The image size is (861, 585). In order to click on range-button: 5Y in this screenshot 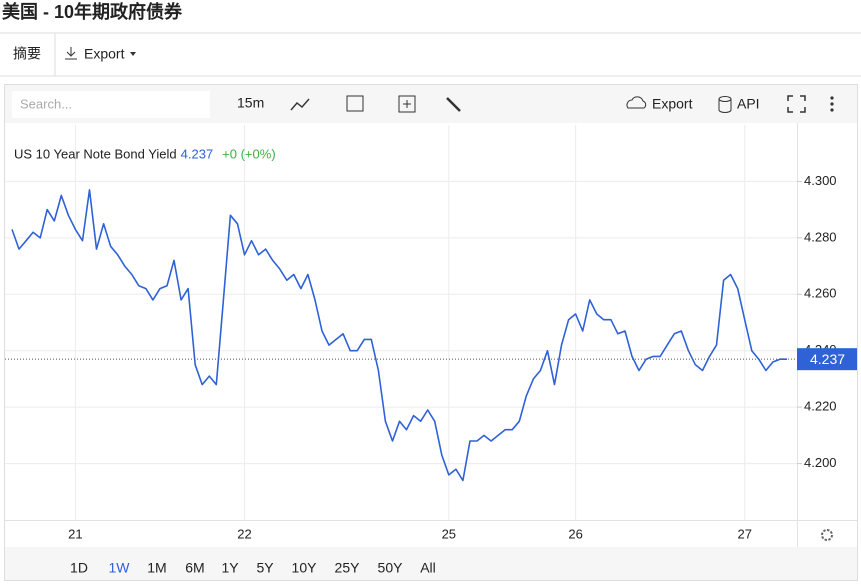, I will do `click(265, 568)`.